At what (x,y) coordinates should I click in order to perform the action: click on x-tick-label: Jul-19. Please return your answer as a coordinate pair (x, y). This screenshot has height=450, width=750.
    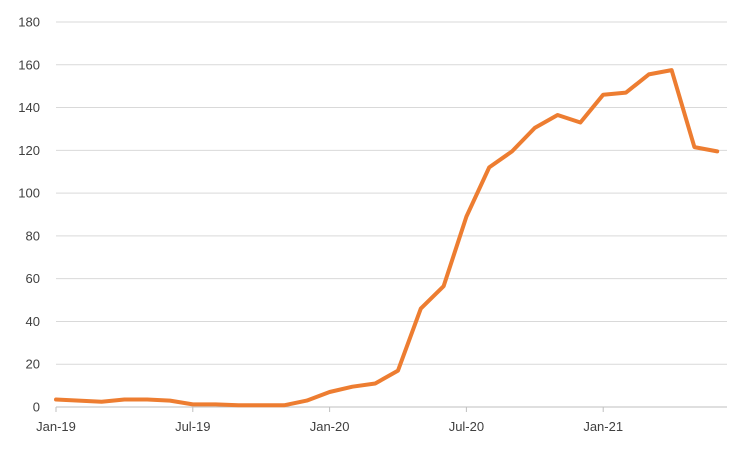
    Looking at the image, I should click on (192, 426).